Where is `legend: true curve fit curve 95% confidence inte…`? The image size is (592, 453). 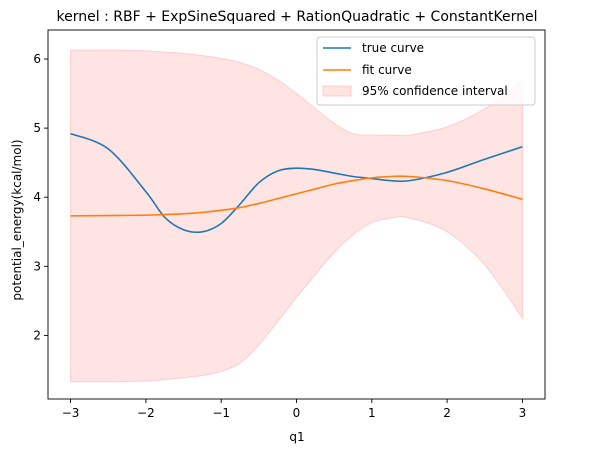
legend: true curve fit curve 95% confidence inte… is located at coordinates (426, 71).